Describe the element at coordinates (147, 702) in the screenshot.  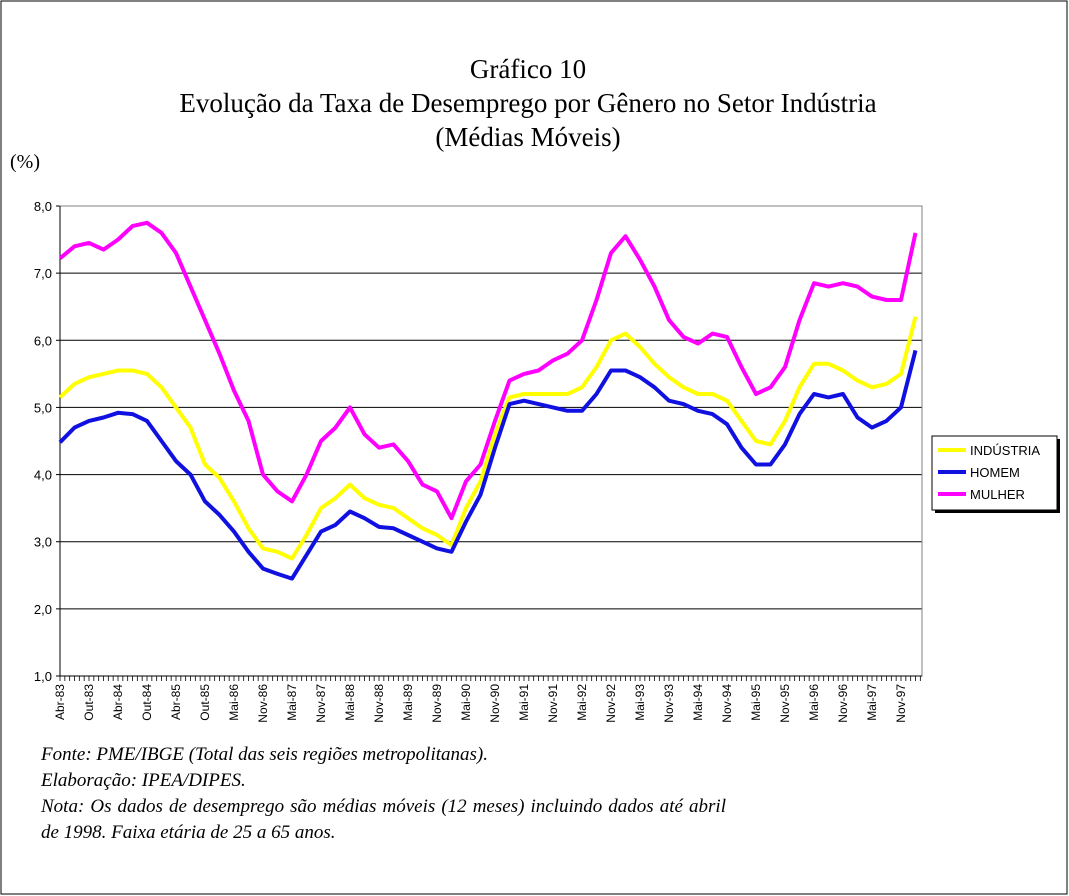
I see `x-tick-label: Out-84` at that location.